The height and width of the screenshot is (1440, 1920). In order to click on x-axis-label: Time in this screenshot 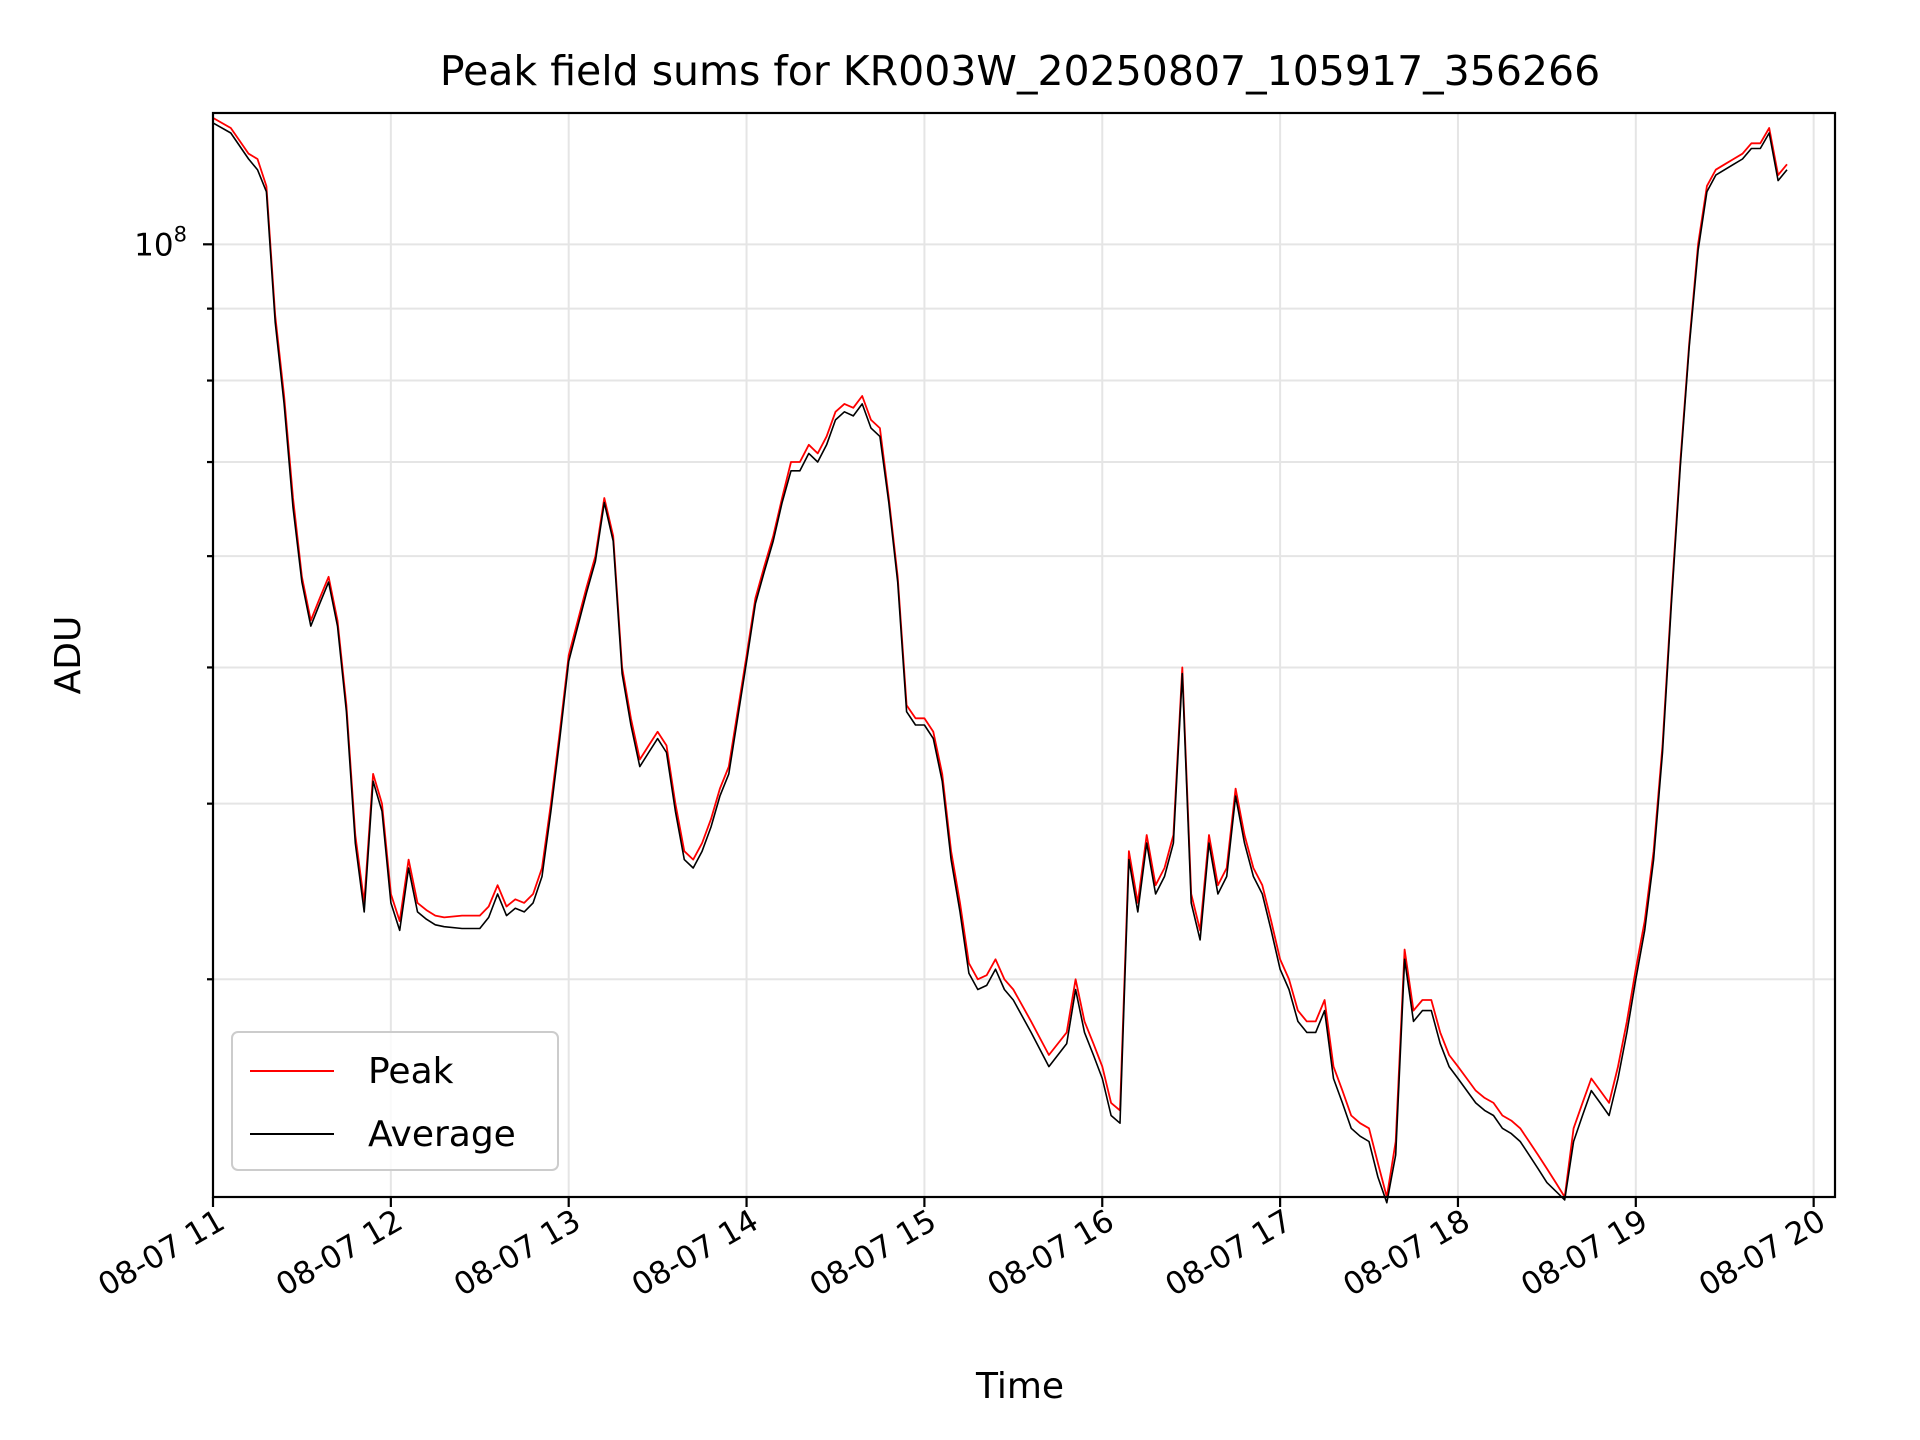, I will do `click(1019, 1386)`.